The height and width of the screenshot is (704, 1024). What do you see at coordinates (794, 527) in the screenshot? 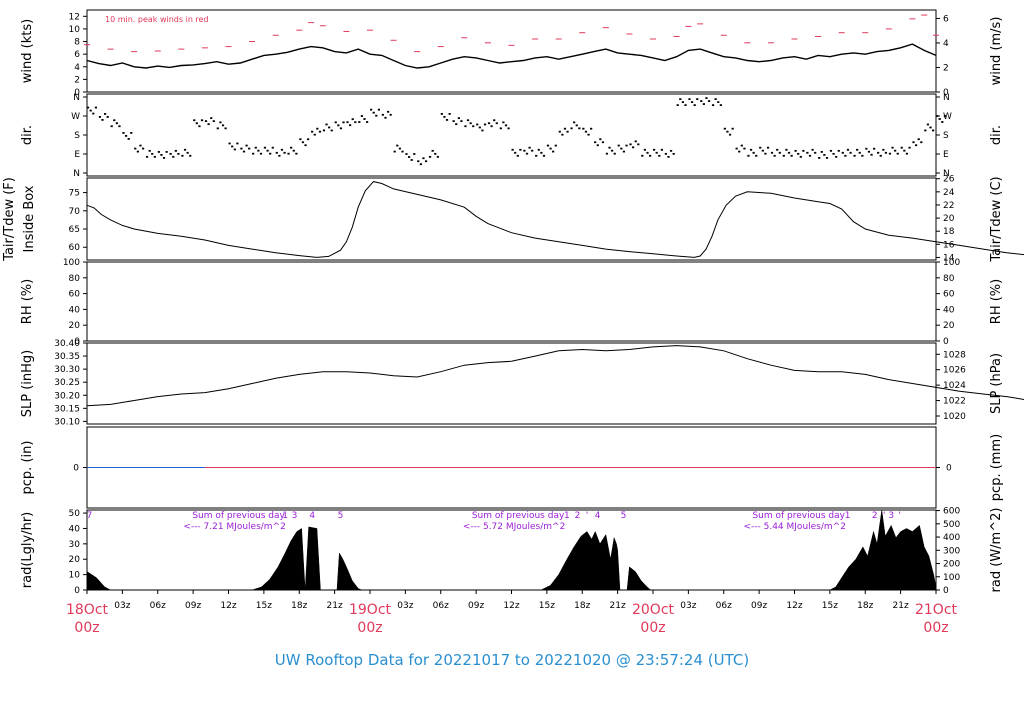
I see `day-sum-value: <--- 5.44 MJoules/m^2` at bounding box center [794, 527].